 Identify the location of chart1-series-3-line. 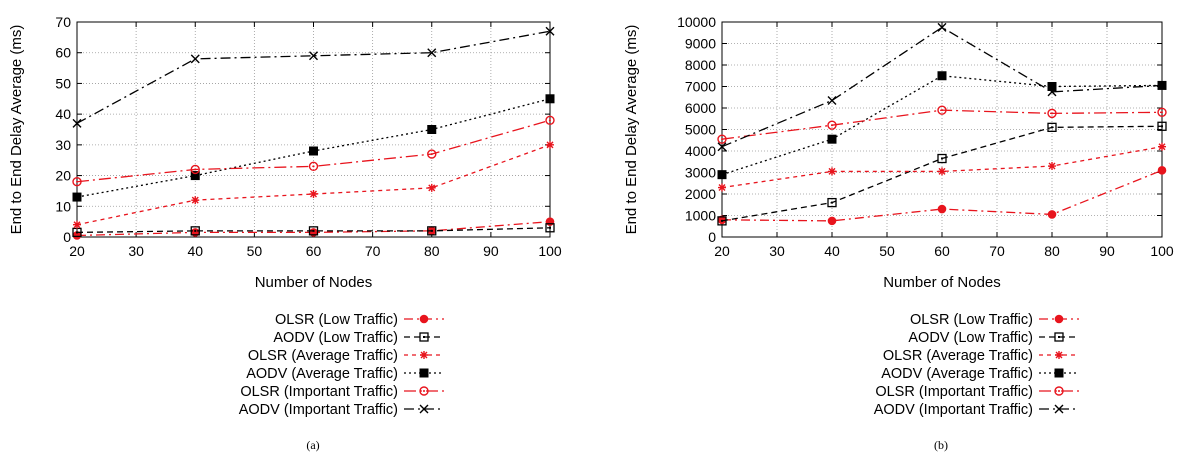
(313, 185).